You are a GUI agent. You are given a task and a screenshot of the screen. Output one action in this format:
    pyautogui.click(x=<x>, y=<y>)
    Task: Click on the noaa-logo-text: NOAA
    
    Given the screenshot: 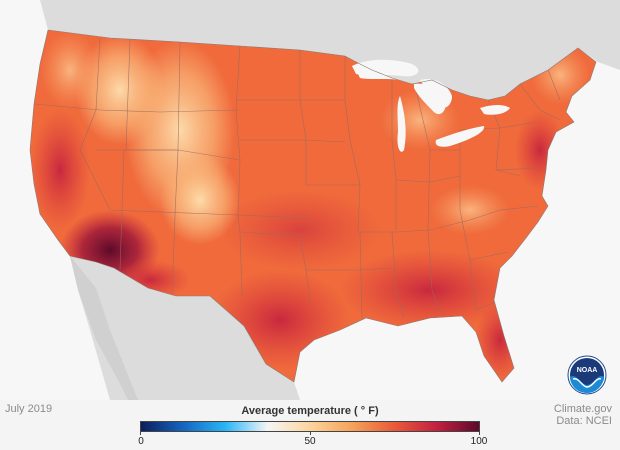 What is the action you would take?
    pyautogui.click(x=587, y=370)
    